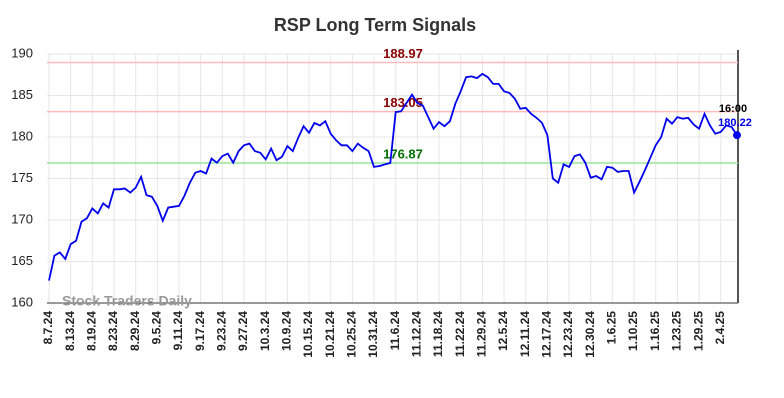  What do you see at coordinates (503, 331) in the screenshot?
I see `x-tick-label: 12.5.24` at bounding box center [503, 331].